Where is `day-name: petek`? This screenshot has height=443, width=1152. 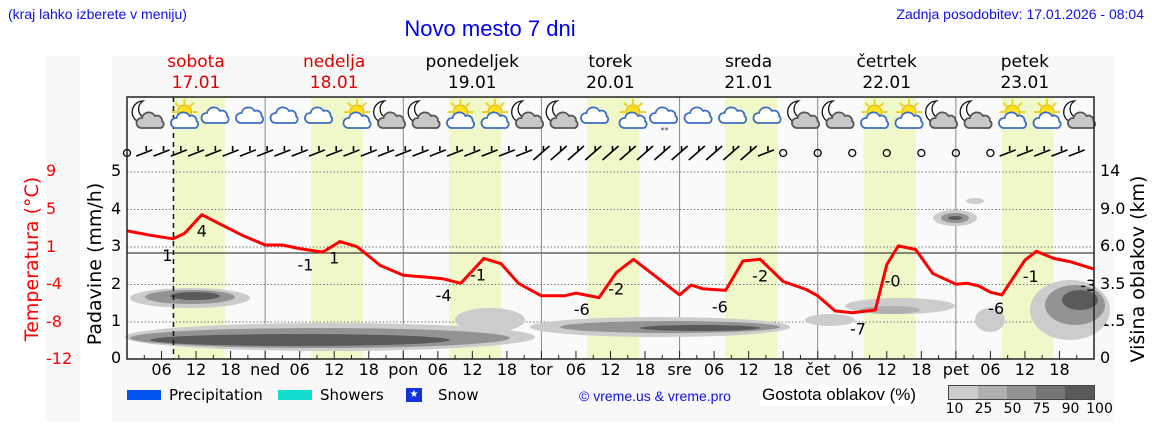 day-name: petek is located at coordinates (1024, 62).